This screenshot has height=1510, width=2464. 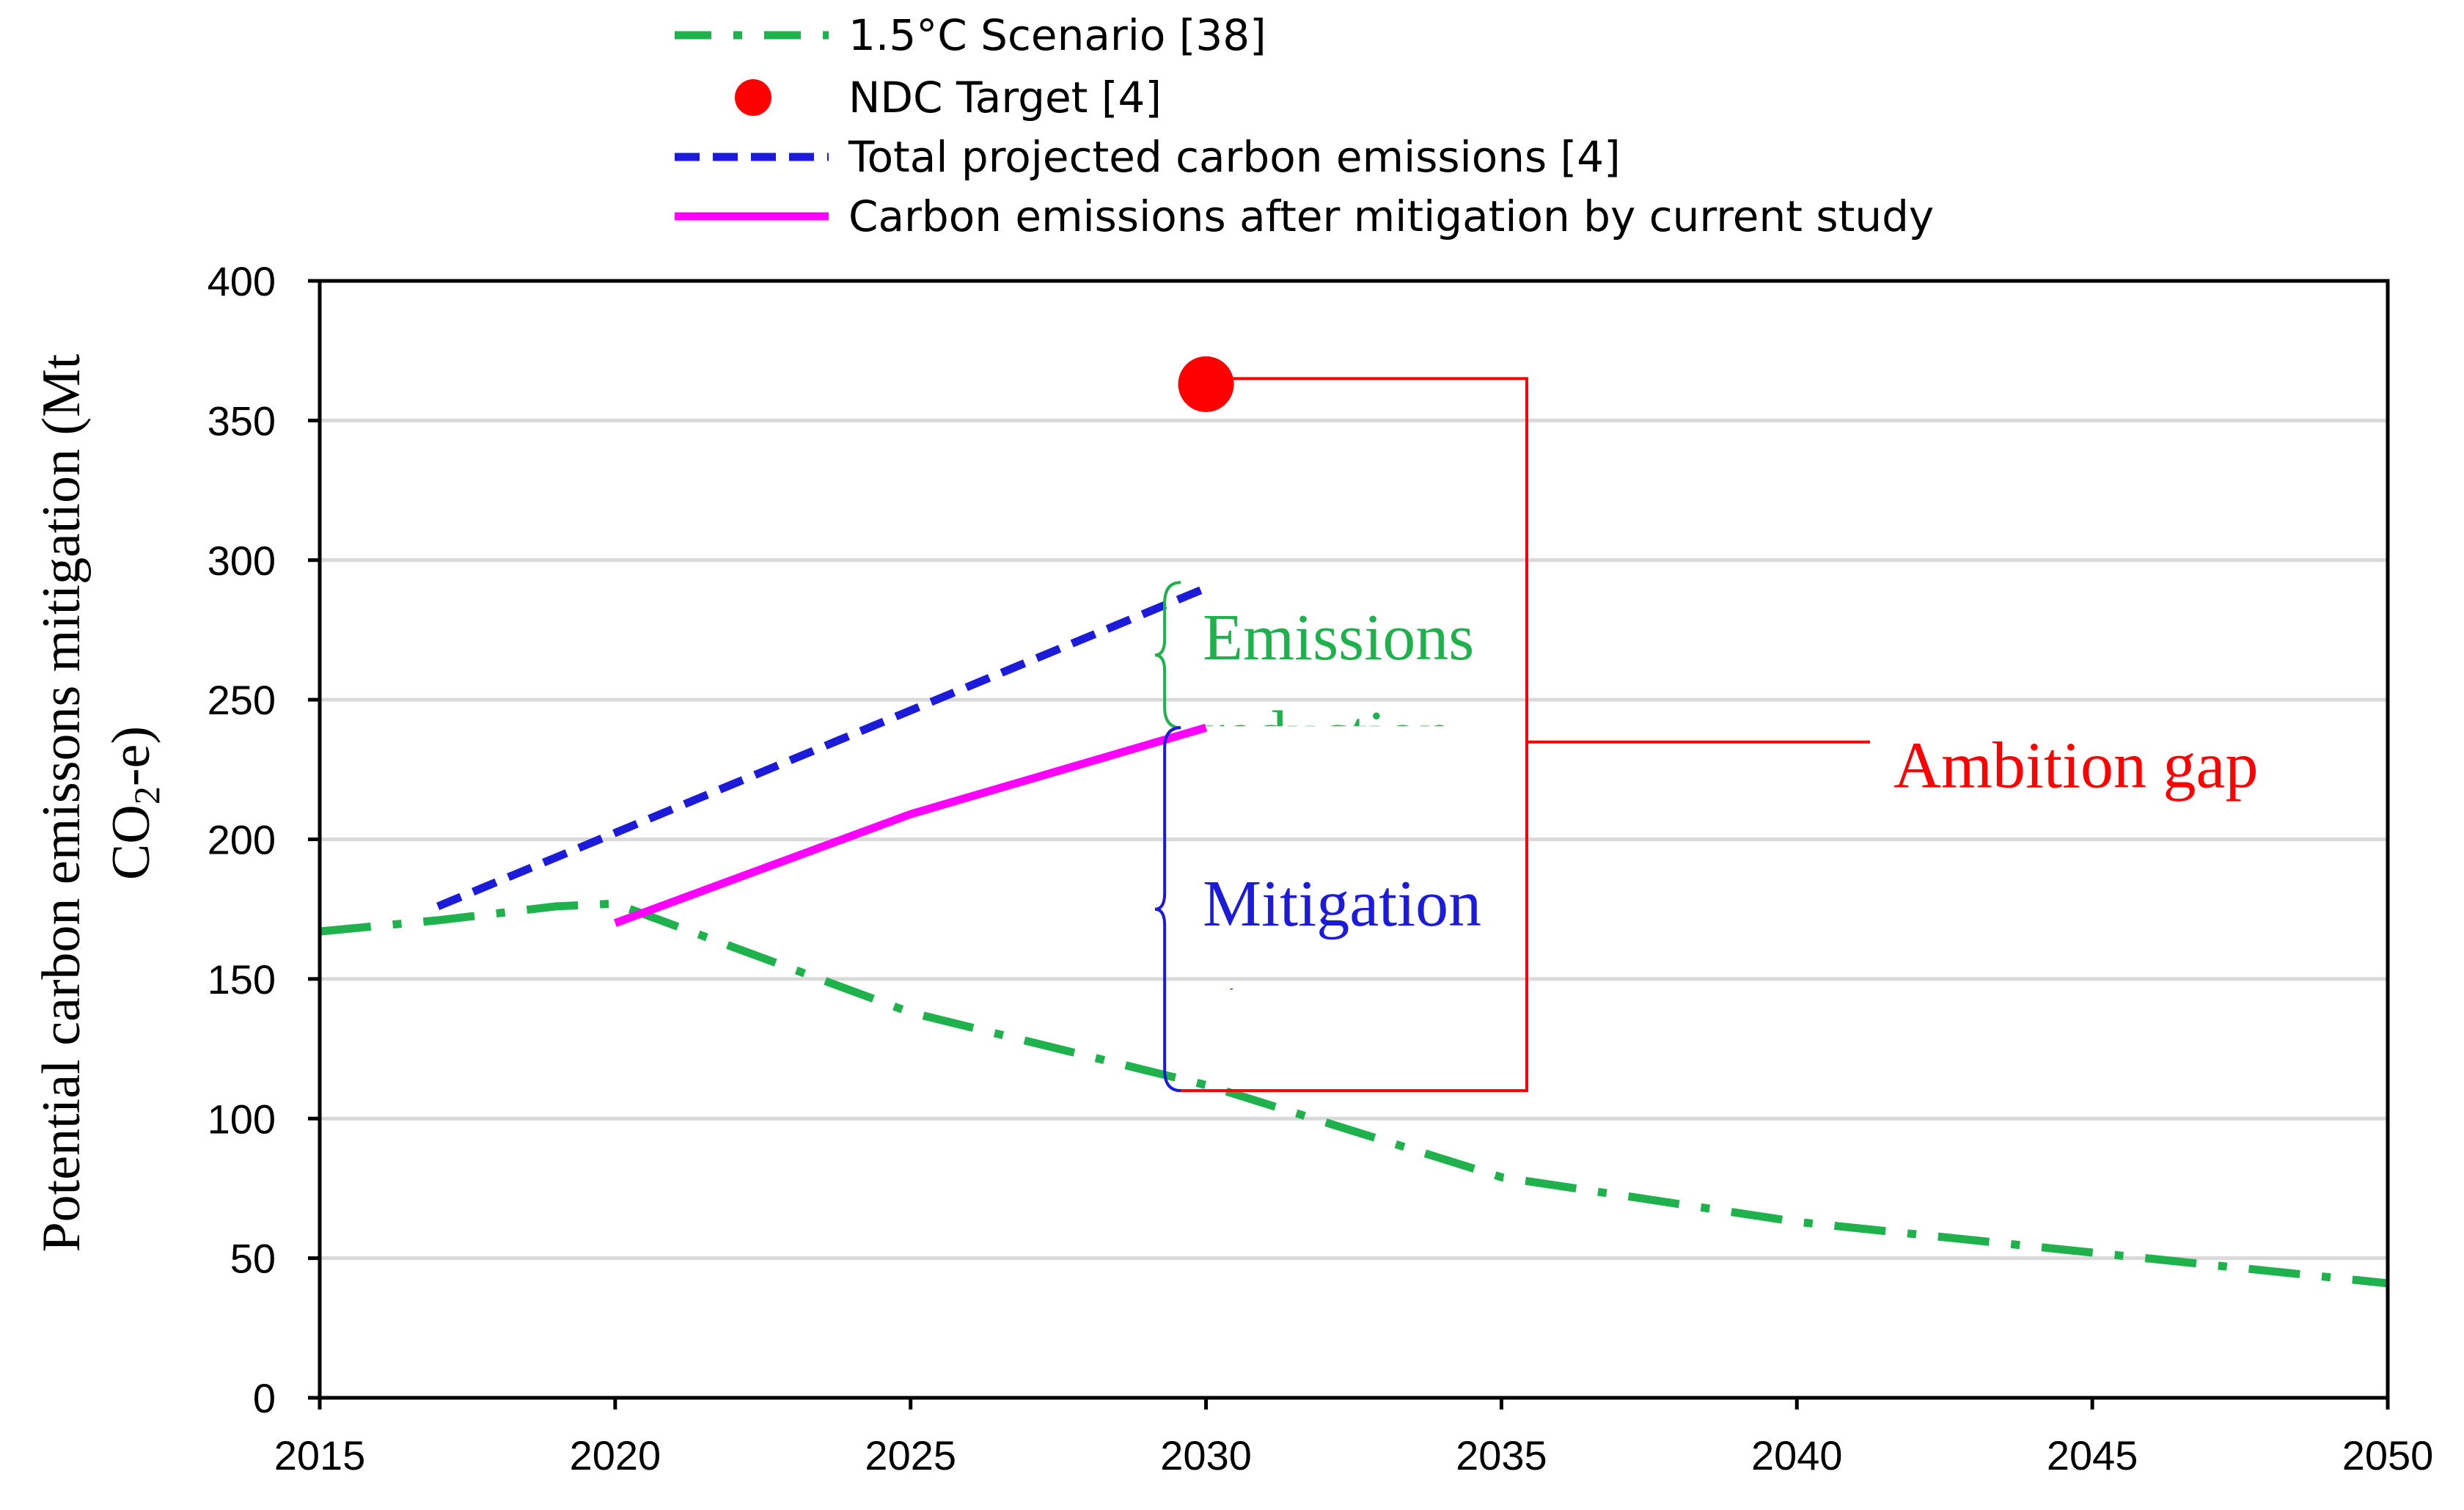 What do you see at coordinates (1797, 1455) in the screenshot?
I see `x-tick-label-2040: 2040` at bounding box center [1797, 1455].